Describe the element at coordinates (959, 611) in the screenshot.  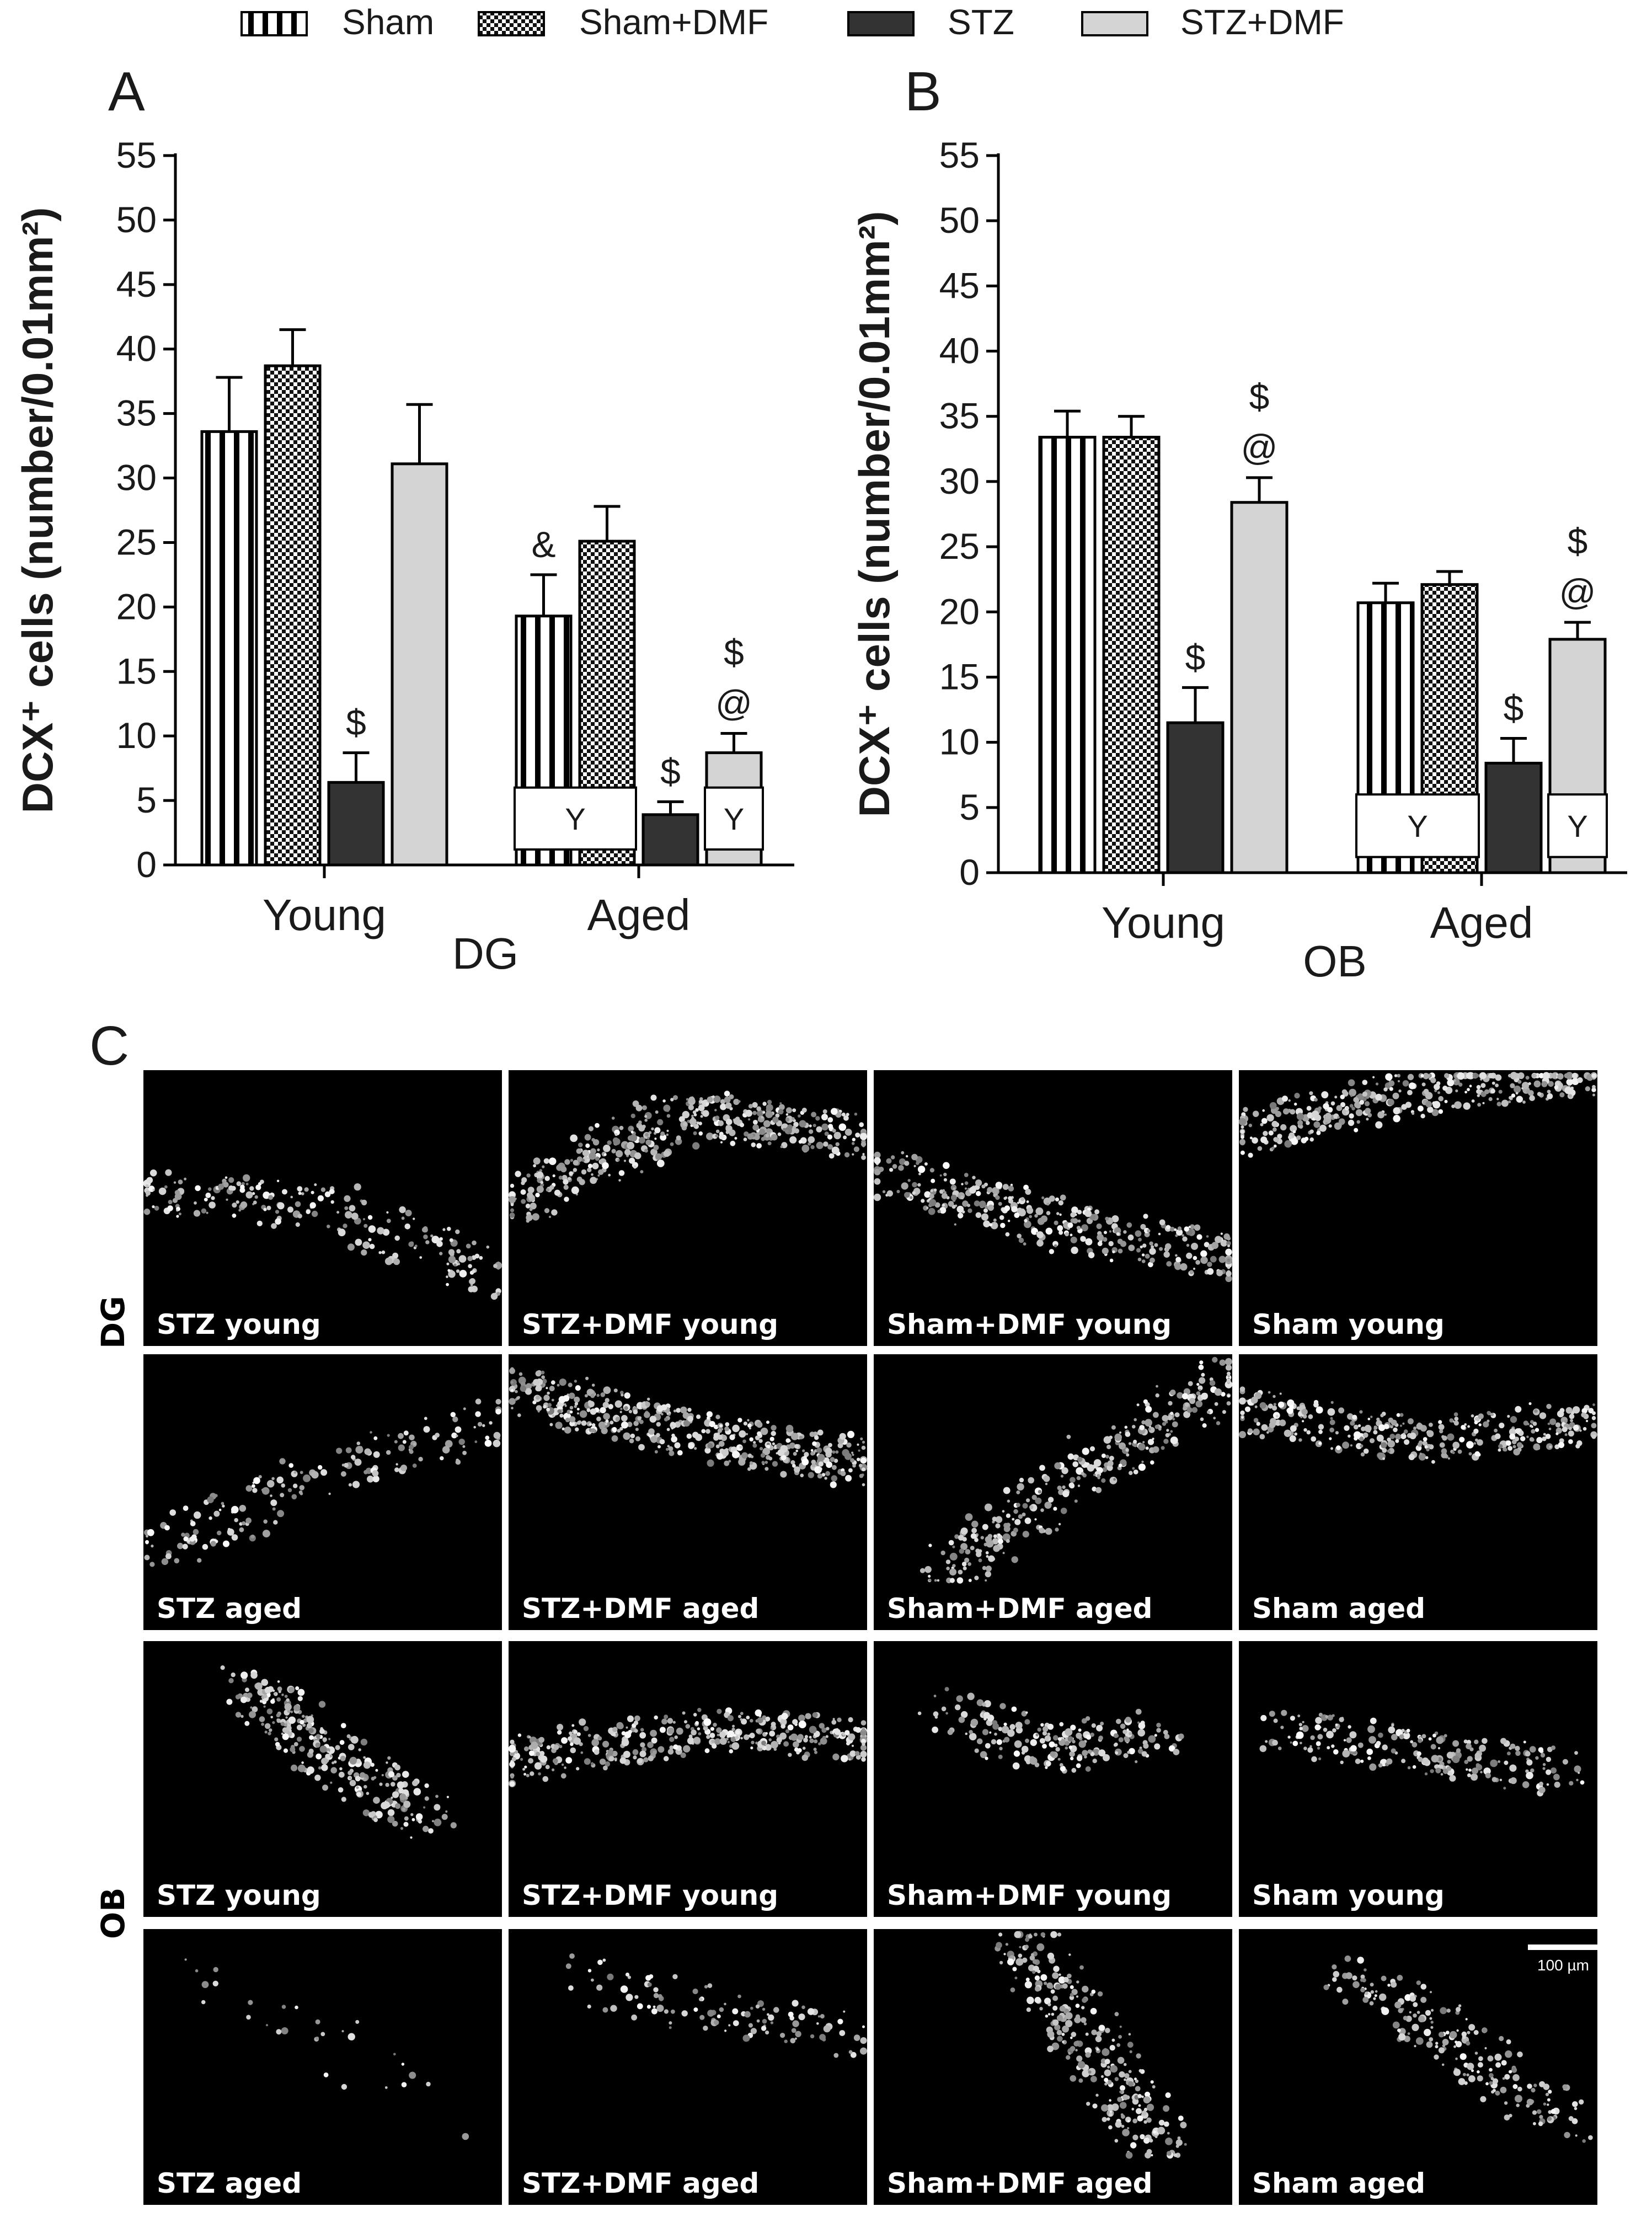
I see `chart-b-y-tick-label: 20` at that location.